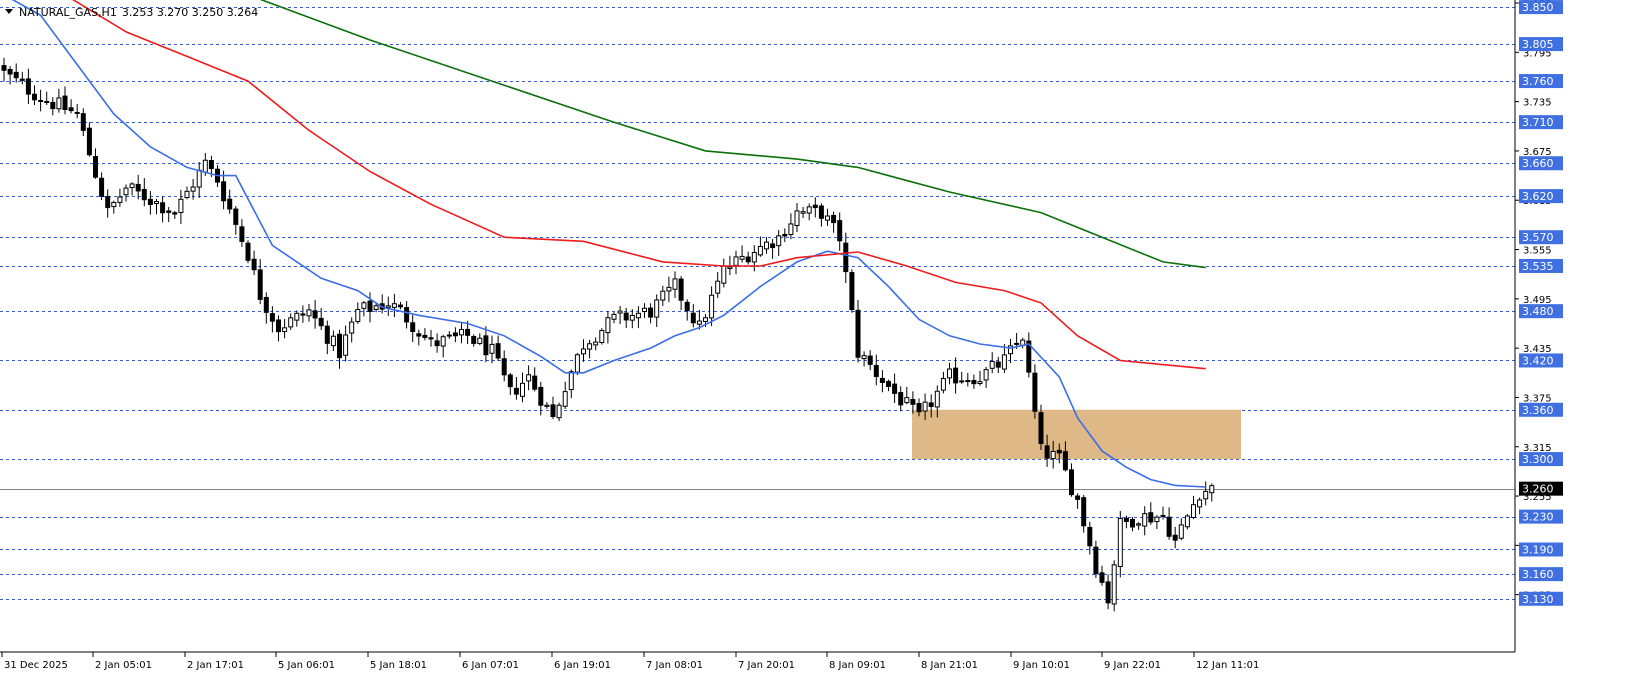 Image resolution: width=1641 pixels, height=675 pixels. Describe the element at coordinates (674, 665) in the screenshot. I see `time-tick-label: 7 Jan 08:01` at that location.